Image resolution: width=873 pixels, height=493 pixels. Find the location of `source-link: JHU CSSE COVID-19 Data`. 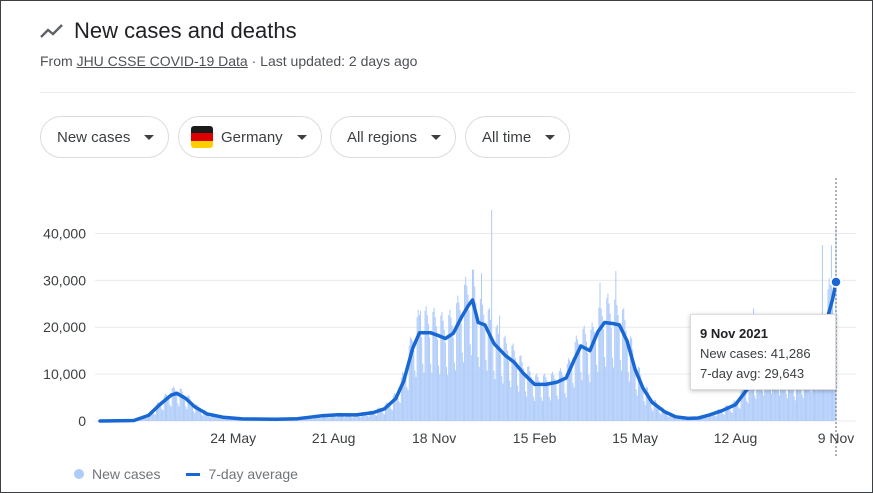

source-link: JHU CSSE COVID-19 Data is located at coordinates (162, 61).